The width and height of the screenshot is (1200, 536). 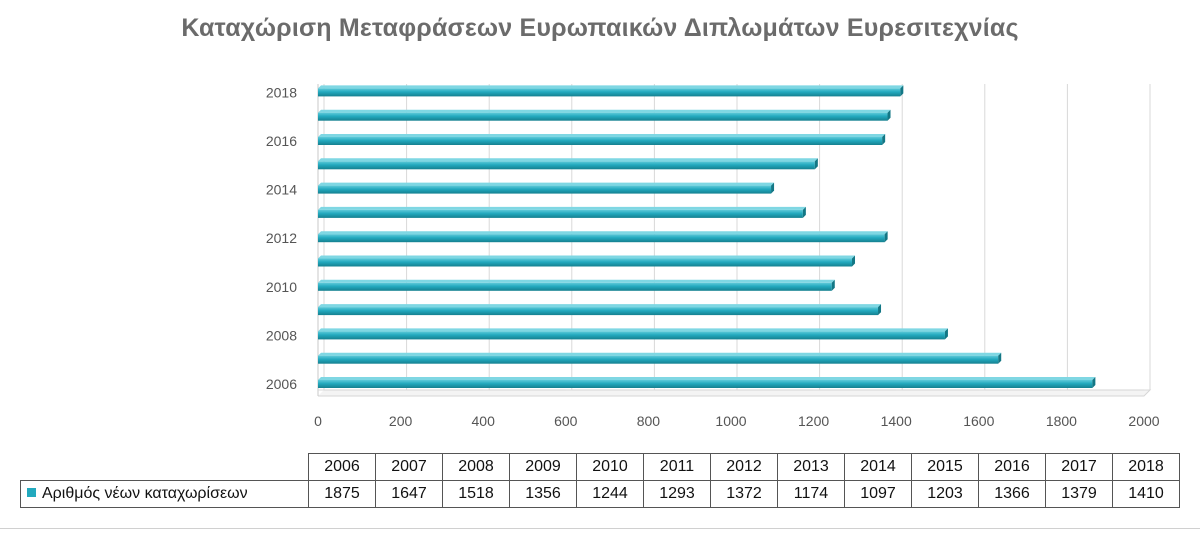 I want to click on x-tick-label: 1600, so click(x=978, y=421).